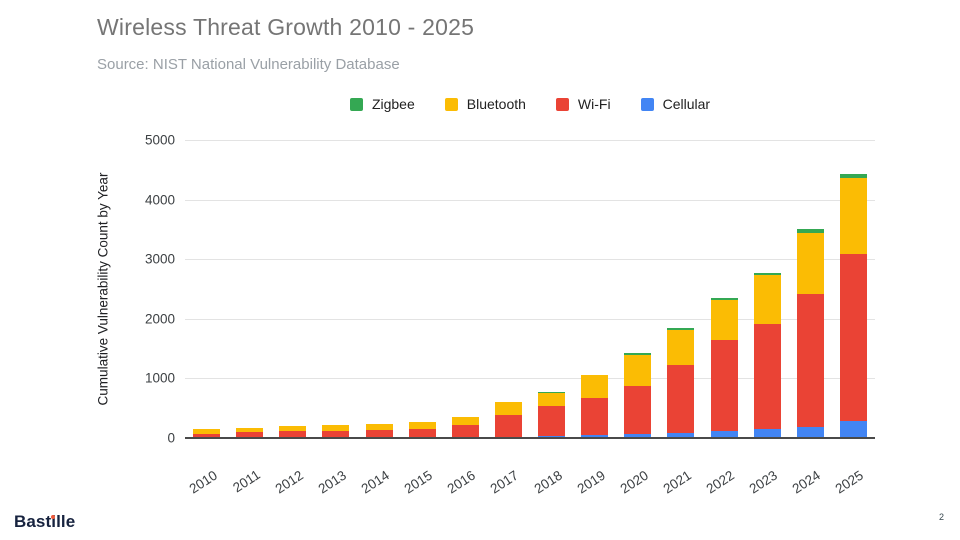 The height and width of the screenshot is (540, 960). I want to click on bar-segment-wi-fi-2013, so click(336, 434).